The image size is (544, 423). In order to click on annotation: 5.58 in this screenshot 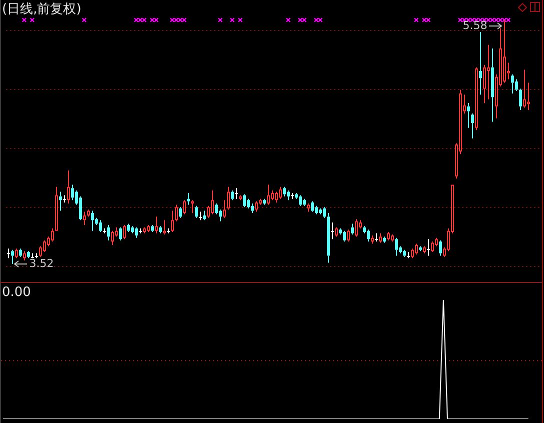, I will do `click(475, 25)`.